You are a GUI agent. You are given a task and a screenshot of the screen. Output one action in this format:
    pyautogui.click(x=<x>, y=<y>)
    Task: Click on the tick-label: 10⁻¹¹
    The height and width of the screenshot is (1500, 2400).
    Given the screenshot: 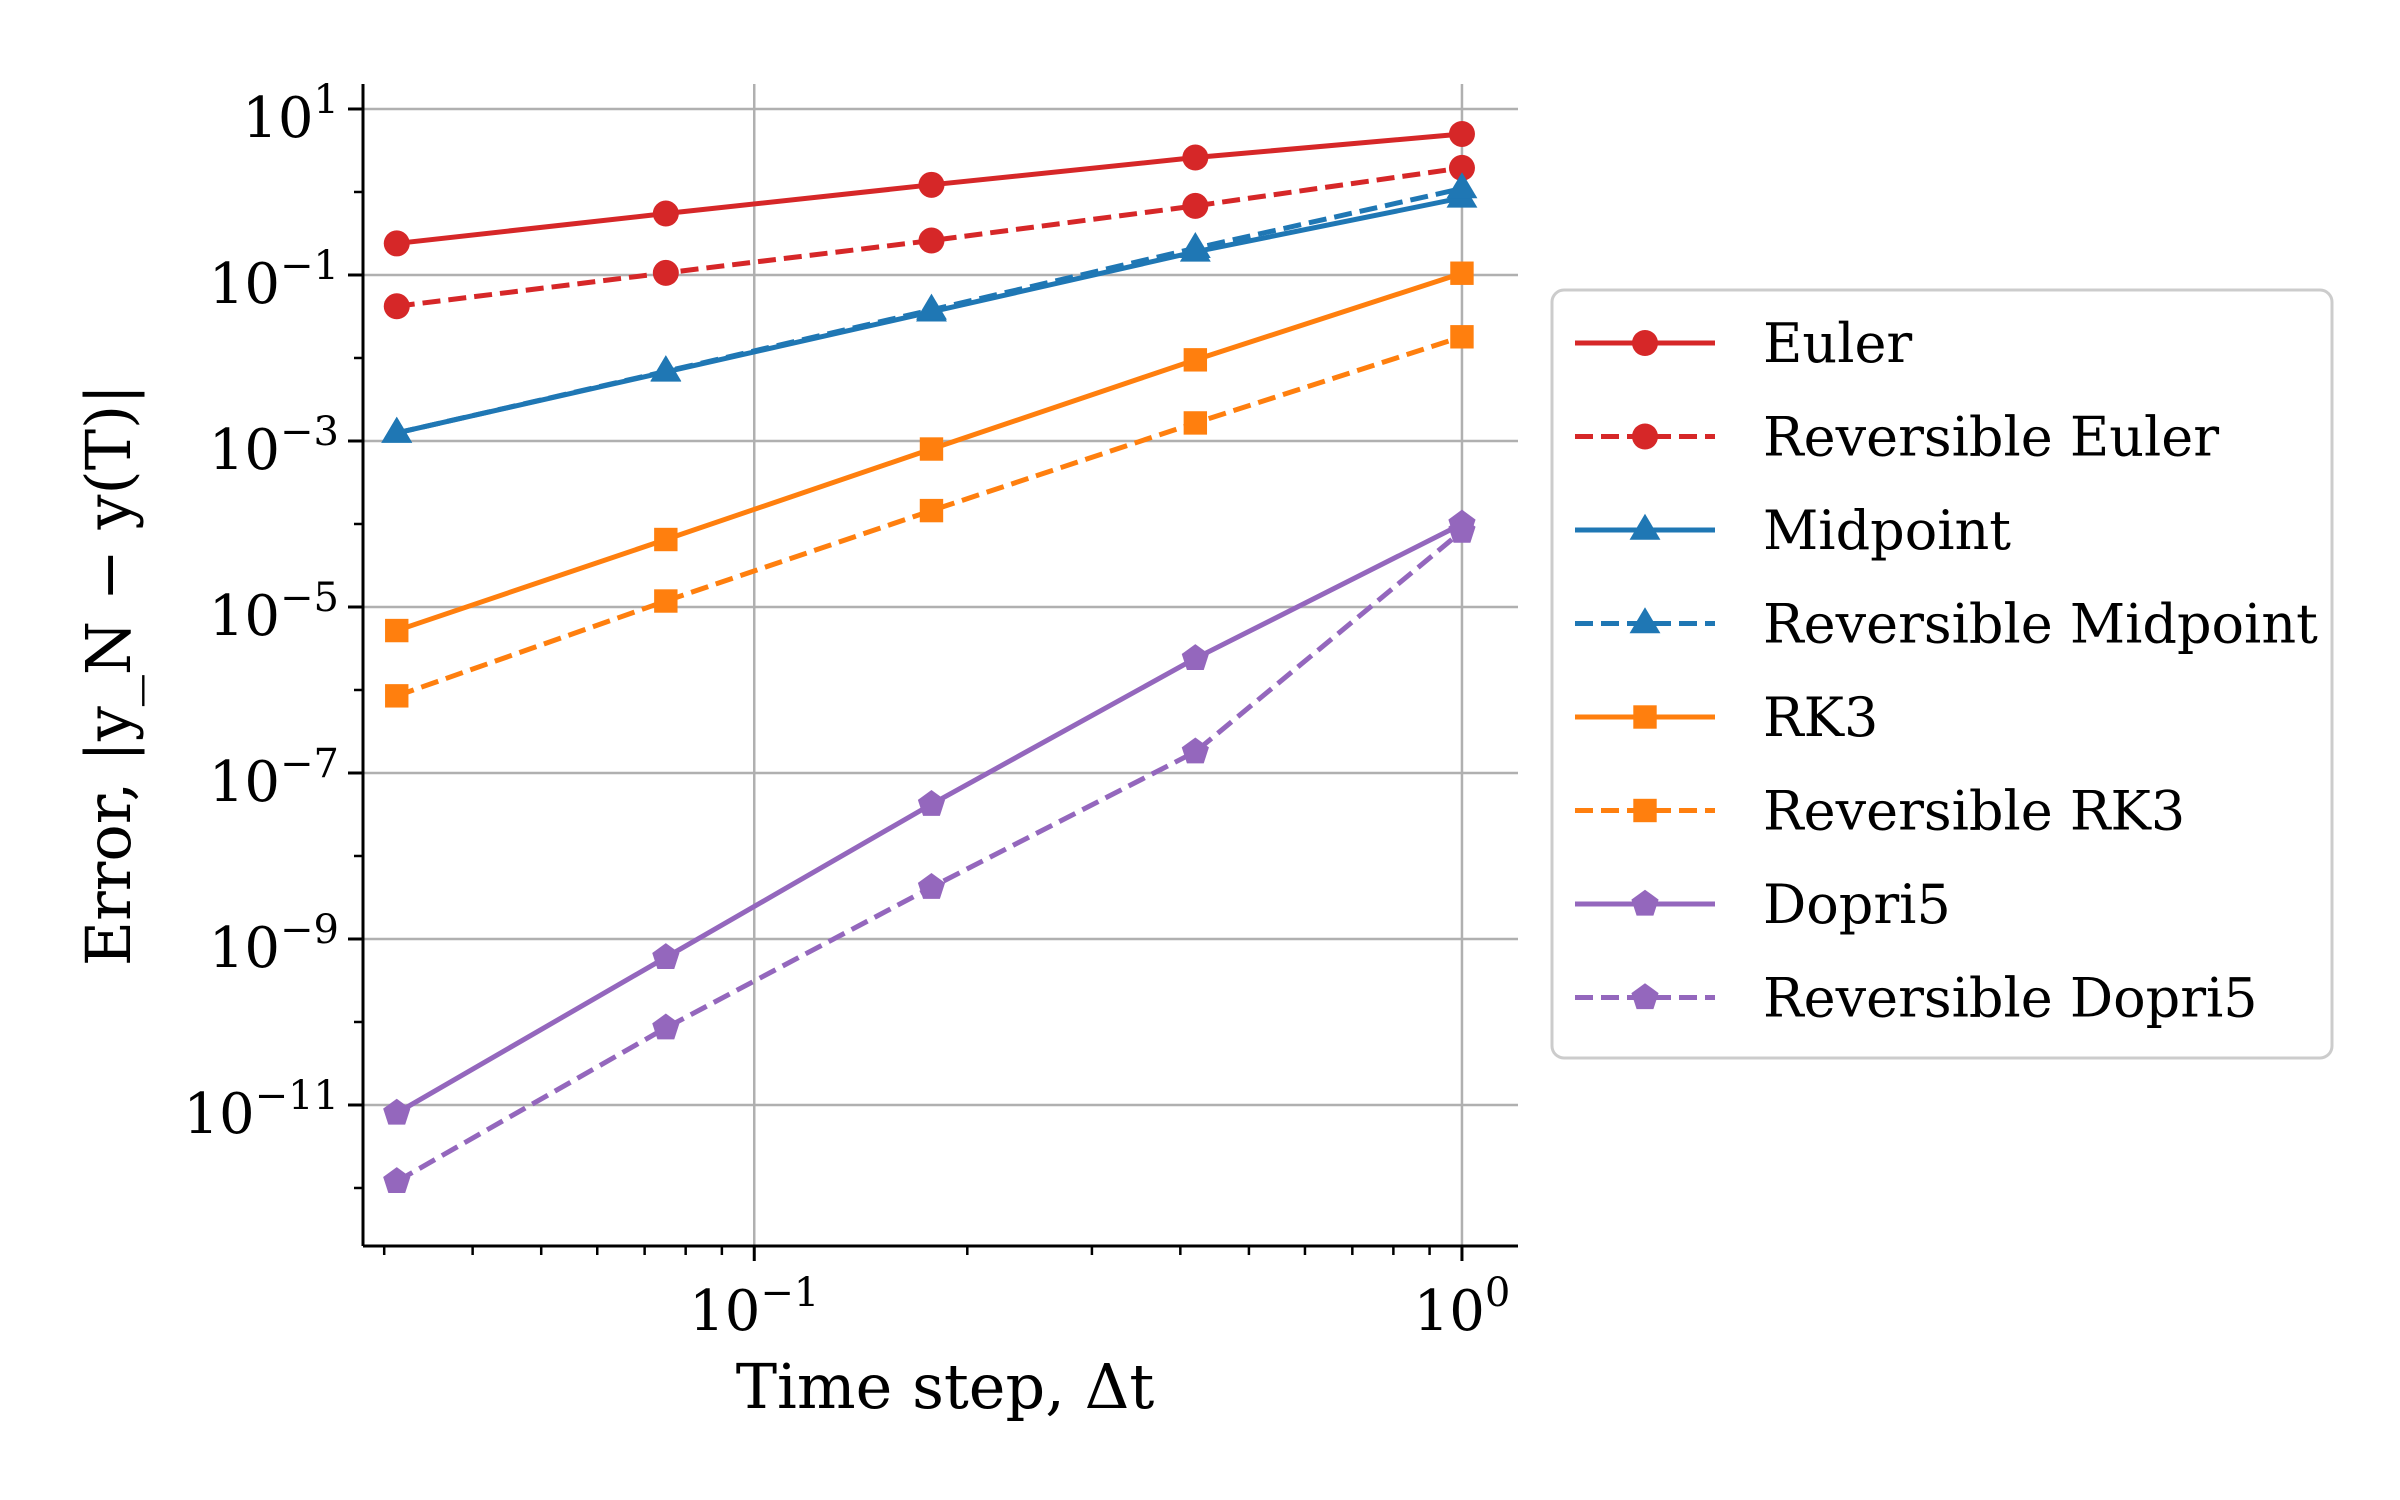 What is the action you would take?
    pyautogui.click(x=261, y=1110)
    